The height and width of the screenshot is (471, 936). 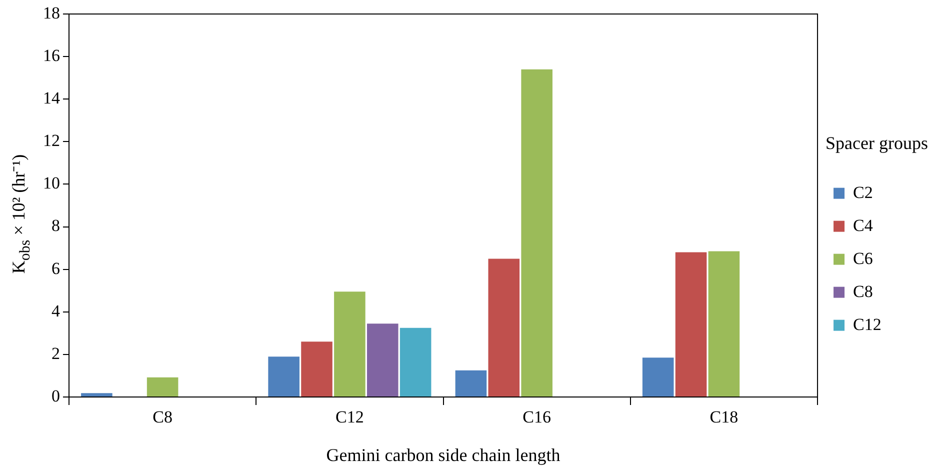 What do you see at coordinates (56, 353) in the screenshot?
I see `y-tick-label: 2` at bounding box center [56, 353].